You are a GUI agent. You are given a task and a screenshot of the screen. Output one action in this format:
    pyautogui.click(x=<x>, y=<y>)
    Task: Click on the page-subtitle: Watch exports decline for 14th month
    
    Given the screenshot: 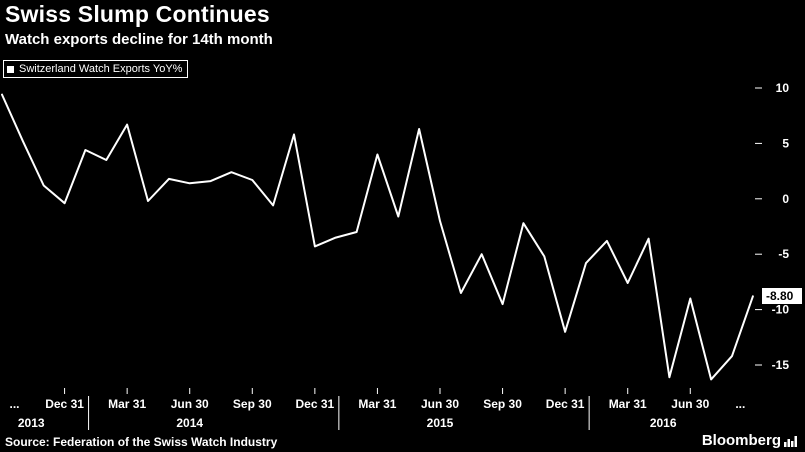 What is the action you would take?
    pyautogui.click(x=139, y=39)
    